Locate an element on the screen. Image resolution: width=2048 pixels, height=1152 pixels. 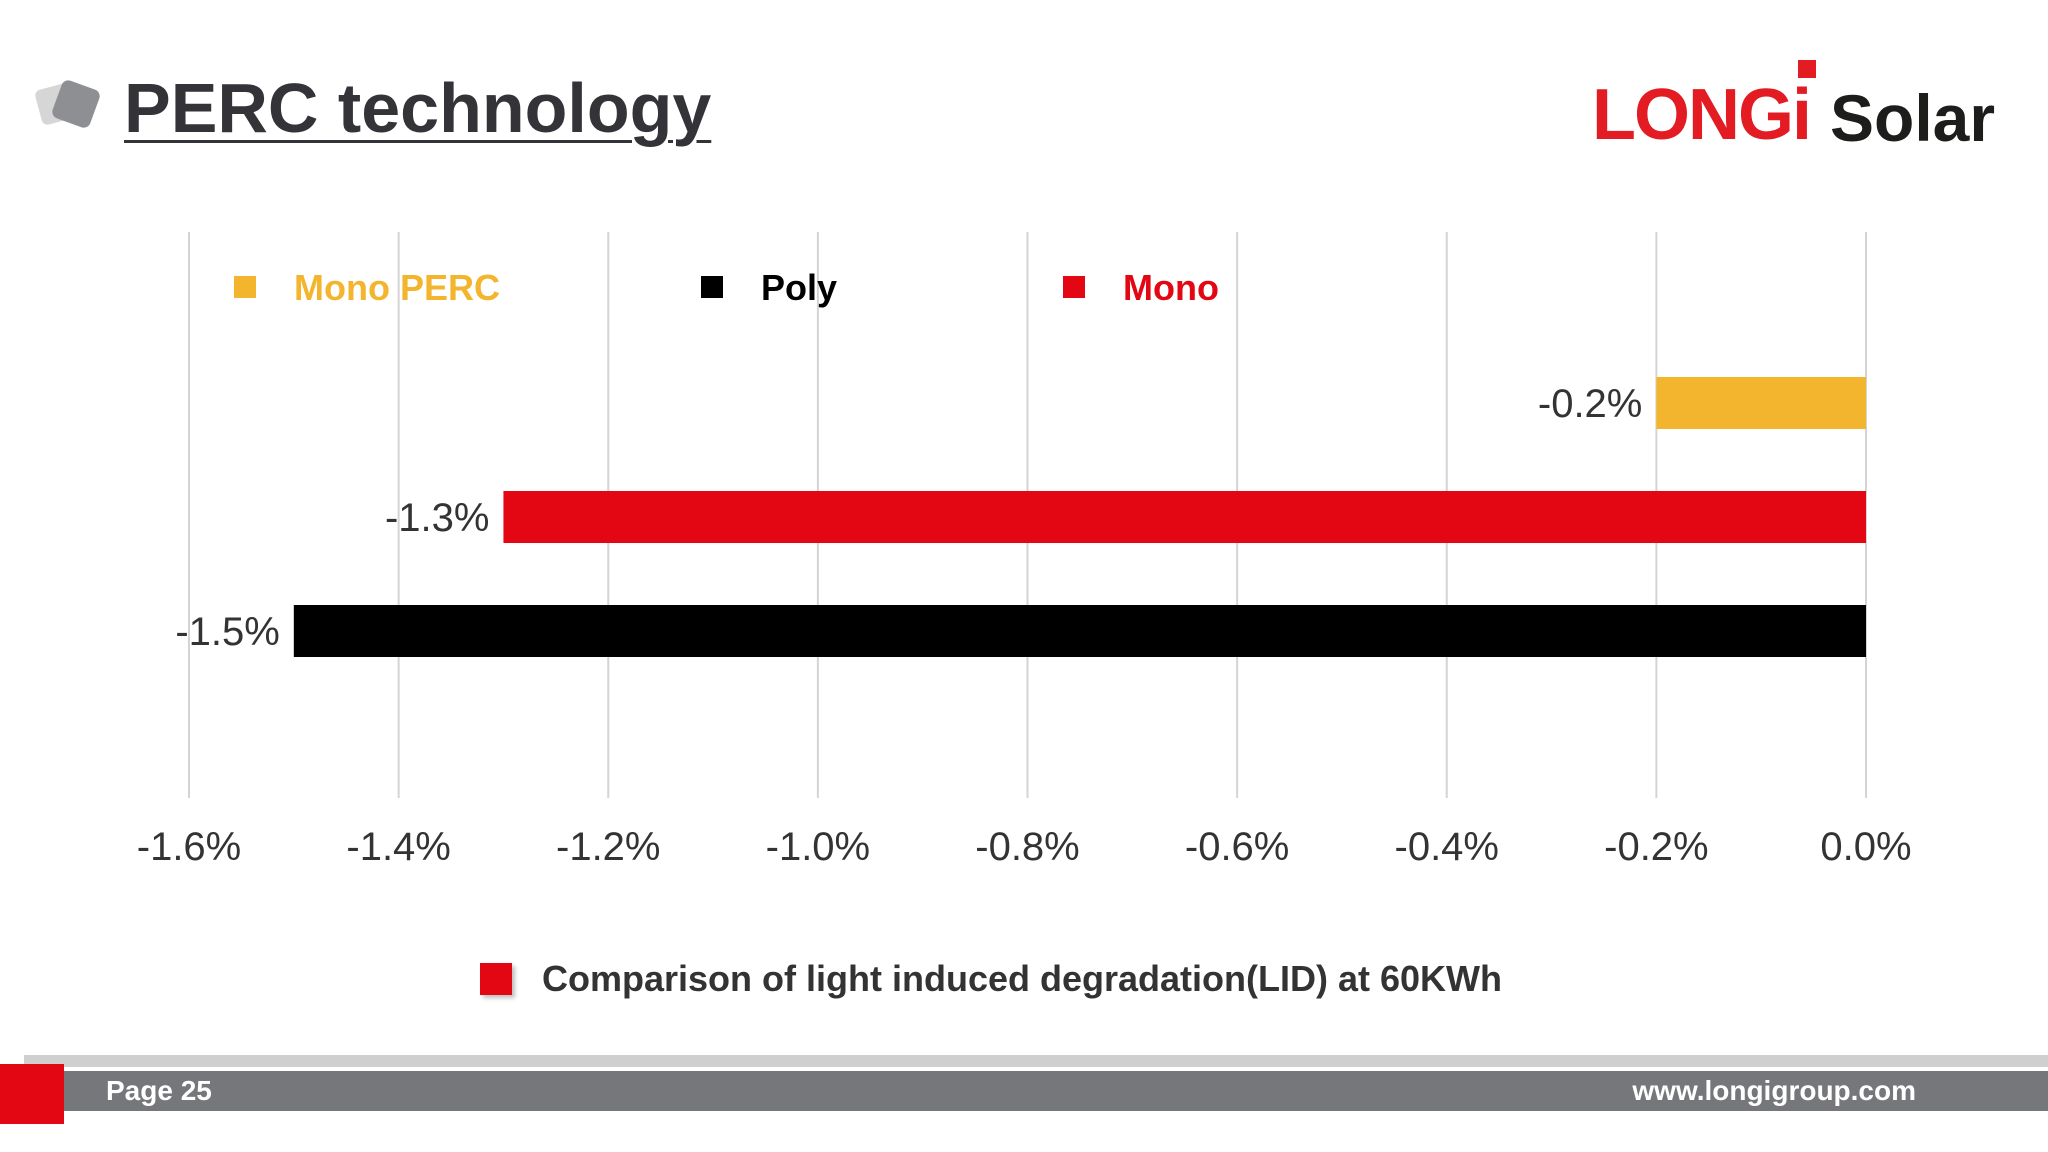
logo-brand: LONGi is located at coordinates (1702, 115).